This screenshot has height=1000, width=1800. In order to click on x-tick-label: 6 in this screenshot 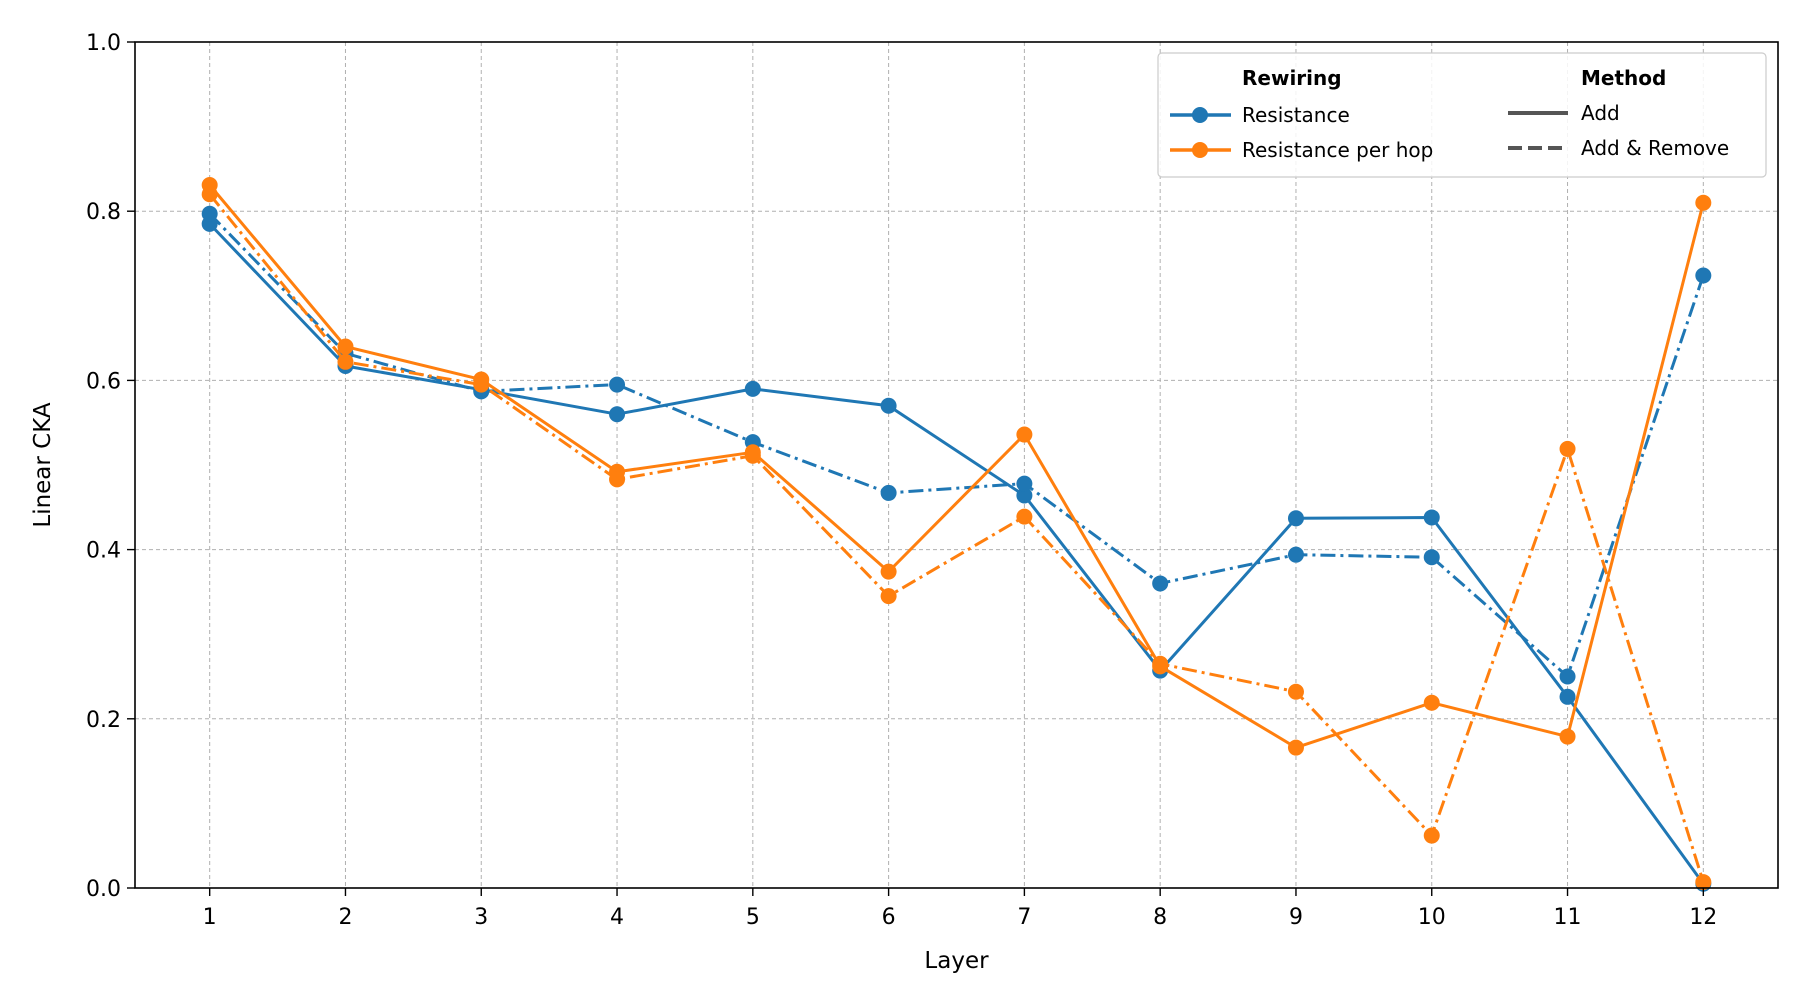, I will do `click(889, 917)`.